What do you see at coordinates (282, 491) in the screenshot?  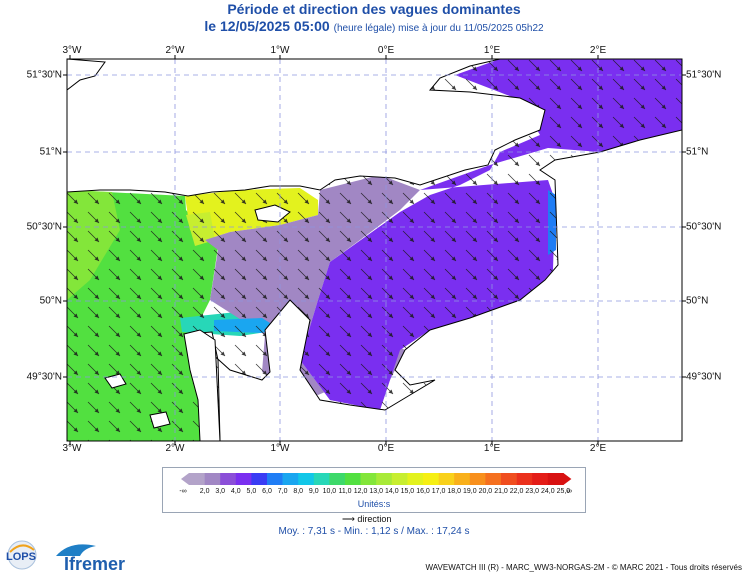 I see `legend-label: 7,0` at bounding box center [282, 491].